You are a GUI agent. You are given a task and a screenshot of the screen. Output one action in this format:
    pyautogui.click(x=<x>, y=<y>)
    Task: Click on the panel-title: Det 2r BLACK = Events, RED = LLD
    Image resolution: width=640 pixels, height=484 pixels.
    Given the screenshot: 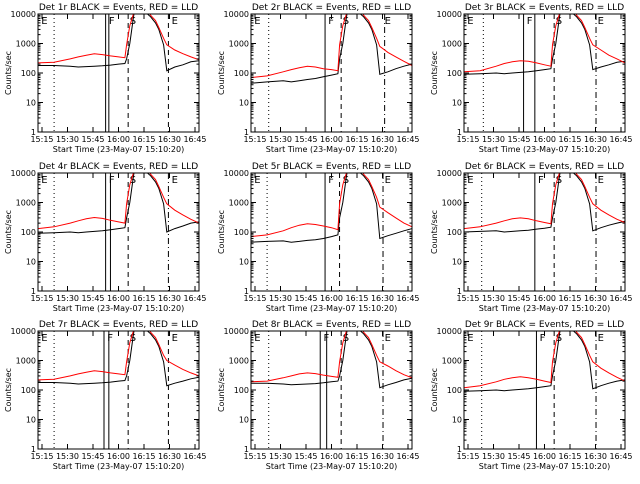 What is the action you would take?
    pyautogui.click(x=331, y=8)
    